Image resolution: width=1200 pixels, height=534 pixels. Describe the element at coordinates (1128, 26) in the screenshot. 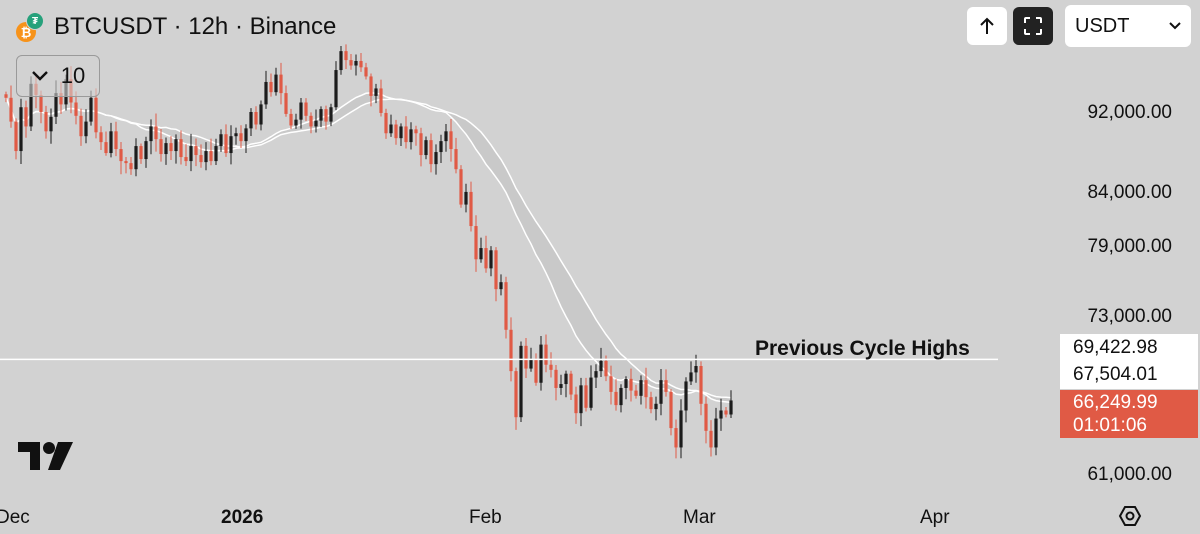

I see `currency-select: USDT` at that location.